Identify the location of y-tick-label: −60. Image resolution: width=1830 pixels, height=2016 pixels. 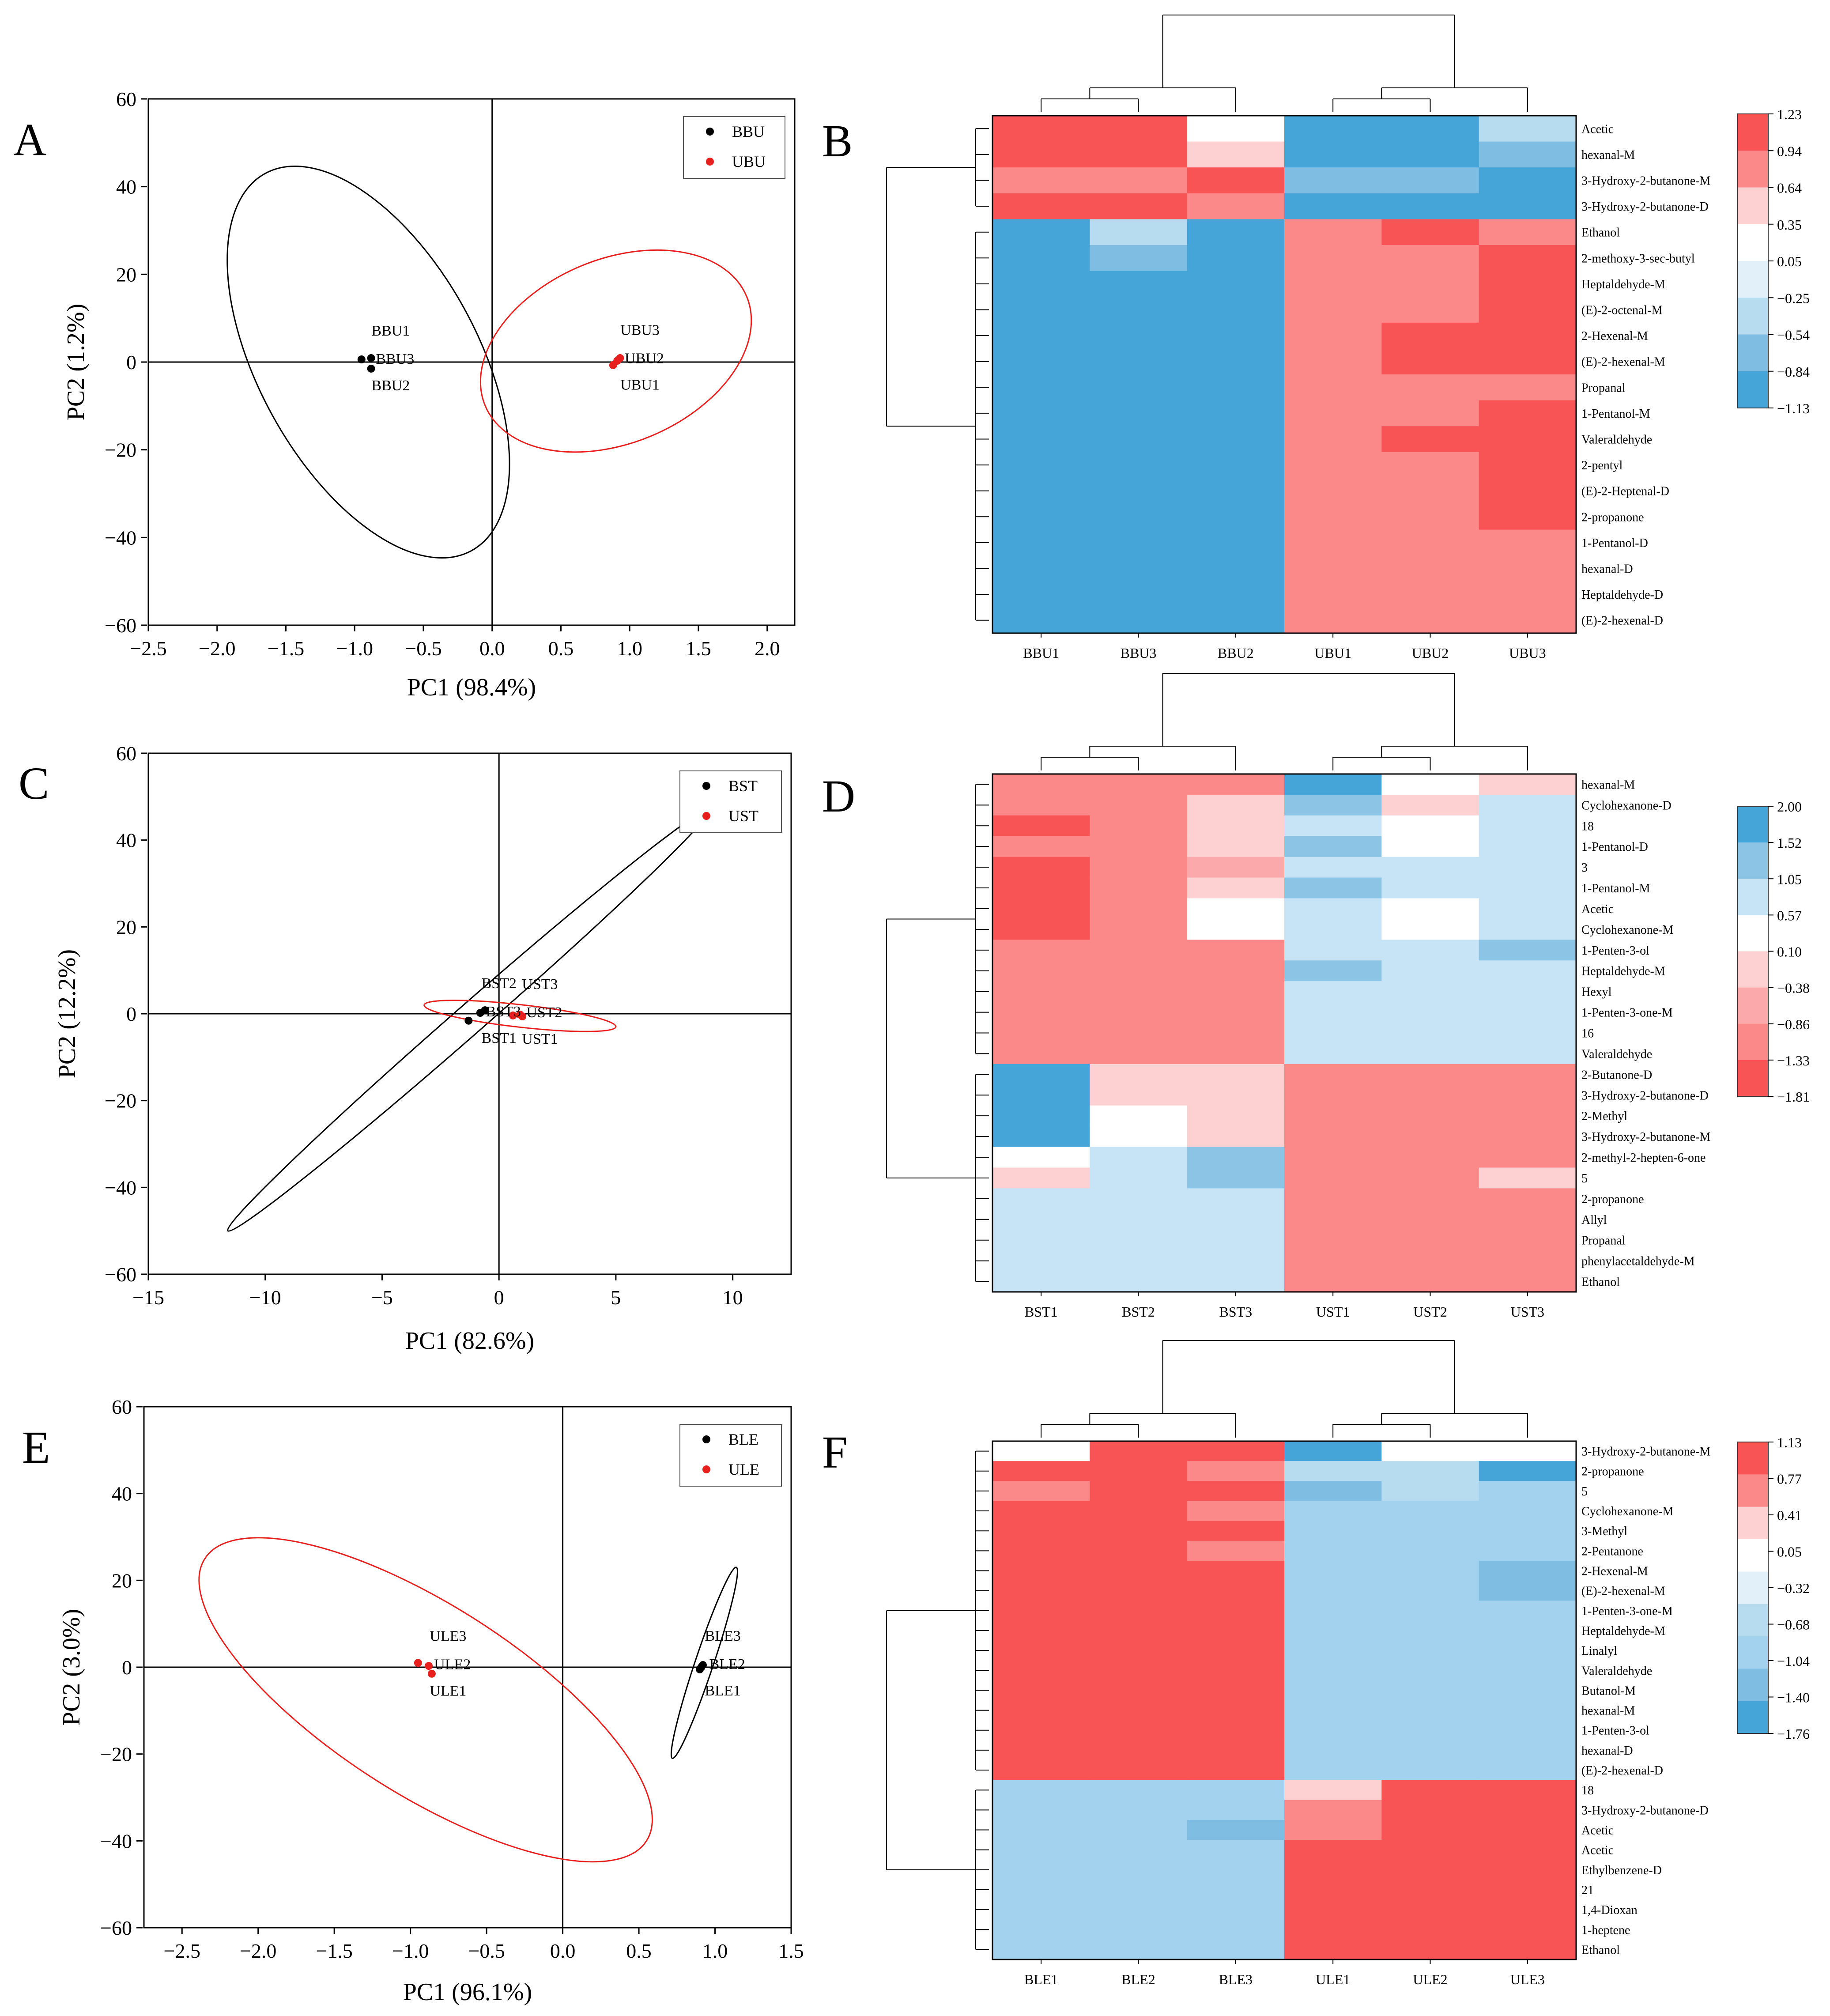
(116, 1928).